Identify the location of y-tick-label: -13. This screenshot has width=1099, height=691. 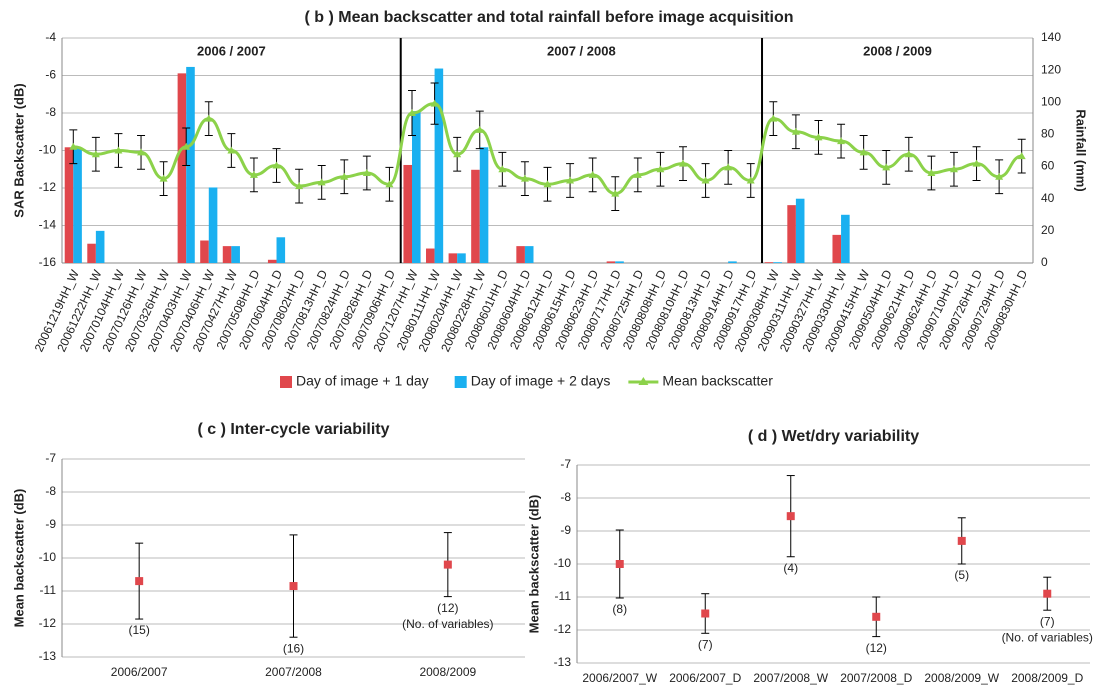
(563, 662).